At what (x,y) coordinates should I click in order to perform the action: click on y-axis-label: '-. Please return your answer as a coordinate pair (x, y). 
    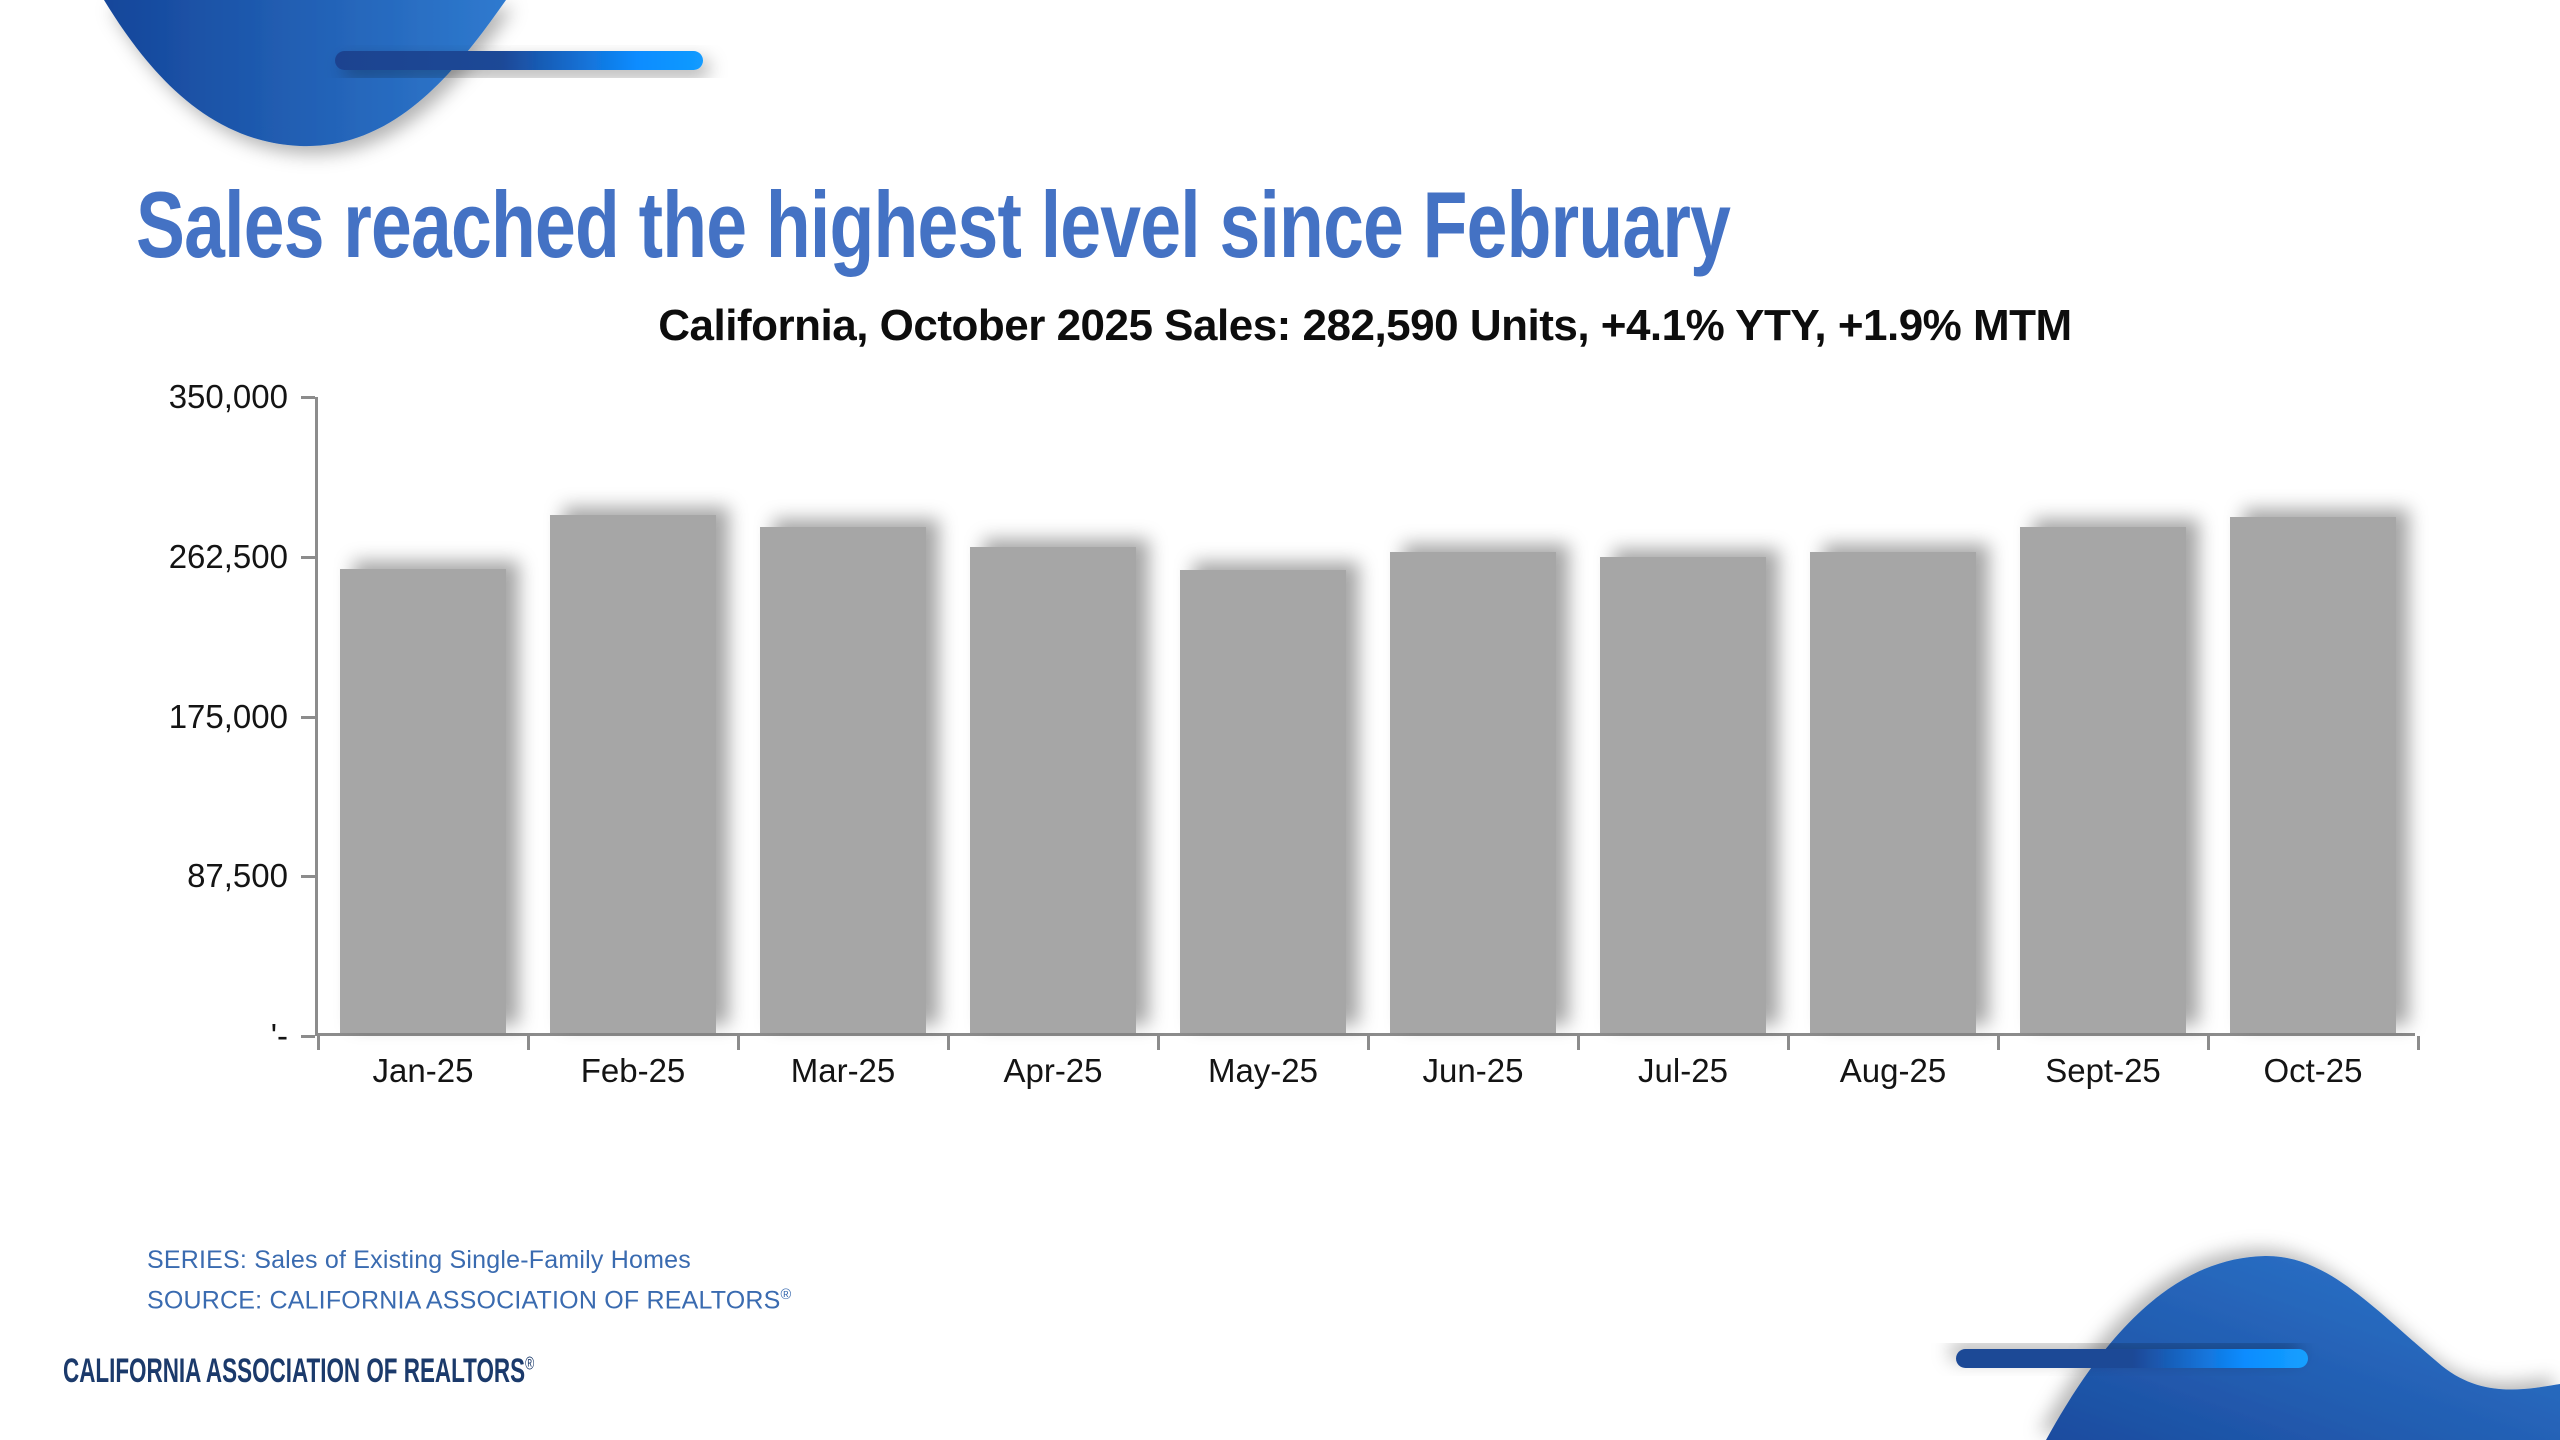
    Looking at the image, I should click on (279, 1035).